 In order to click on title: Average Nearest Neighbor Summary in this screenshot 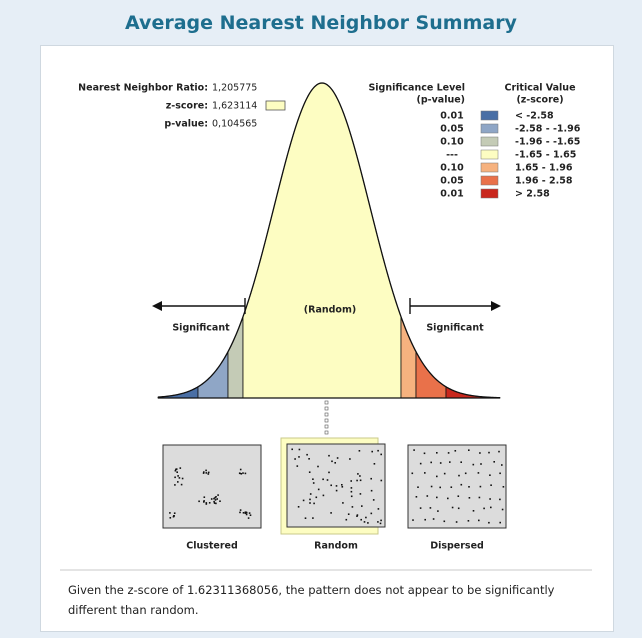, I will do `click(321, 23)`.